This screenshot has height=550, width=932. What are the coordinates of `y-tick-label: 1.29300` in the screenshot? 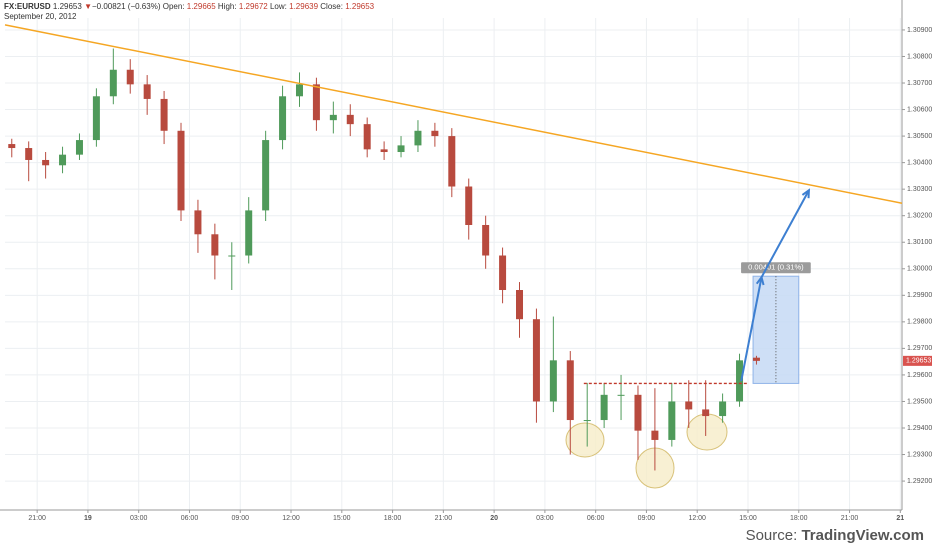 It's located at (919, 454).